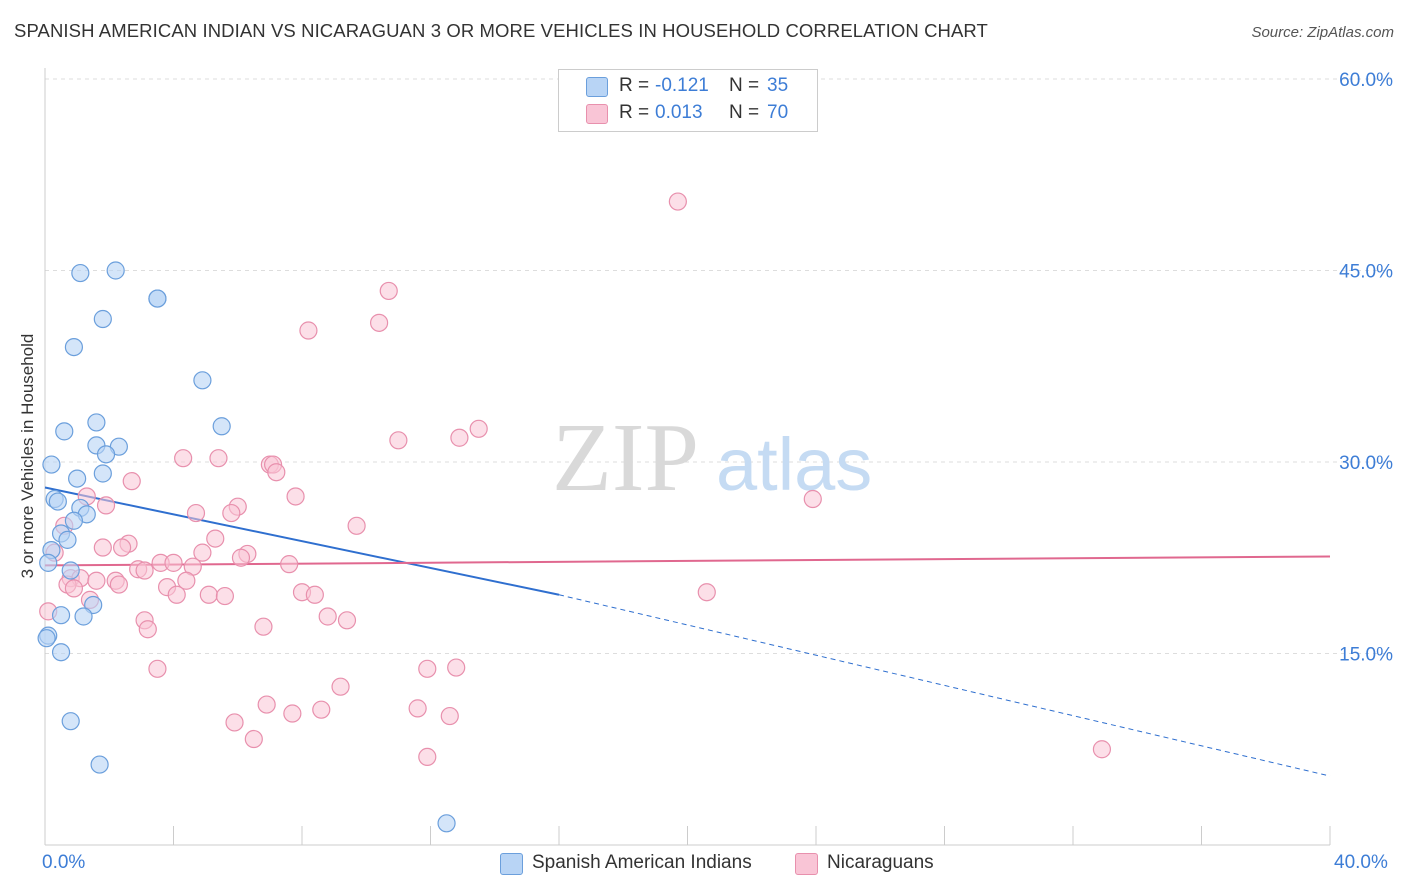  What do you see at coordinates (597, 114) in the screenshot?
I see `legend-swatch-pink` at bounding box center [597, 114].